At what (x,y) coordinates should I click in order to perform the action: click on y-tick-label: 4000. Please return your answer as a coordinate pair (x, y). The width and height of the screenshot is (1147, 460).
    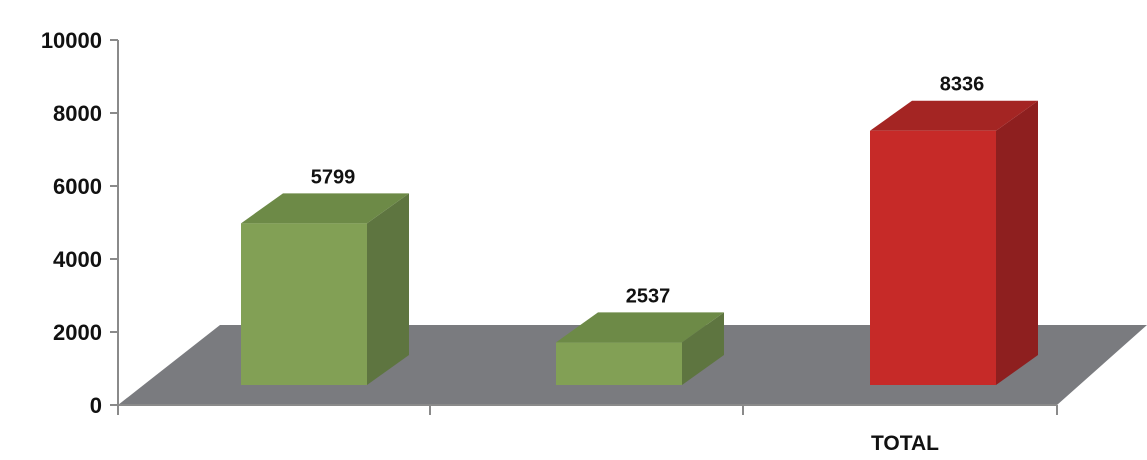
    Looking at the image, I should click on (77, 259).